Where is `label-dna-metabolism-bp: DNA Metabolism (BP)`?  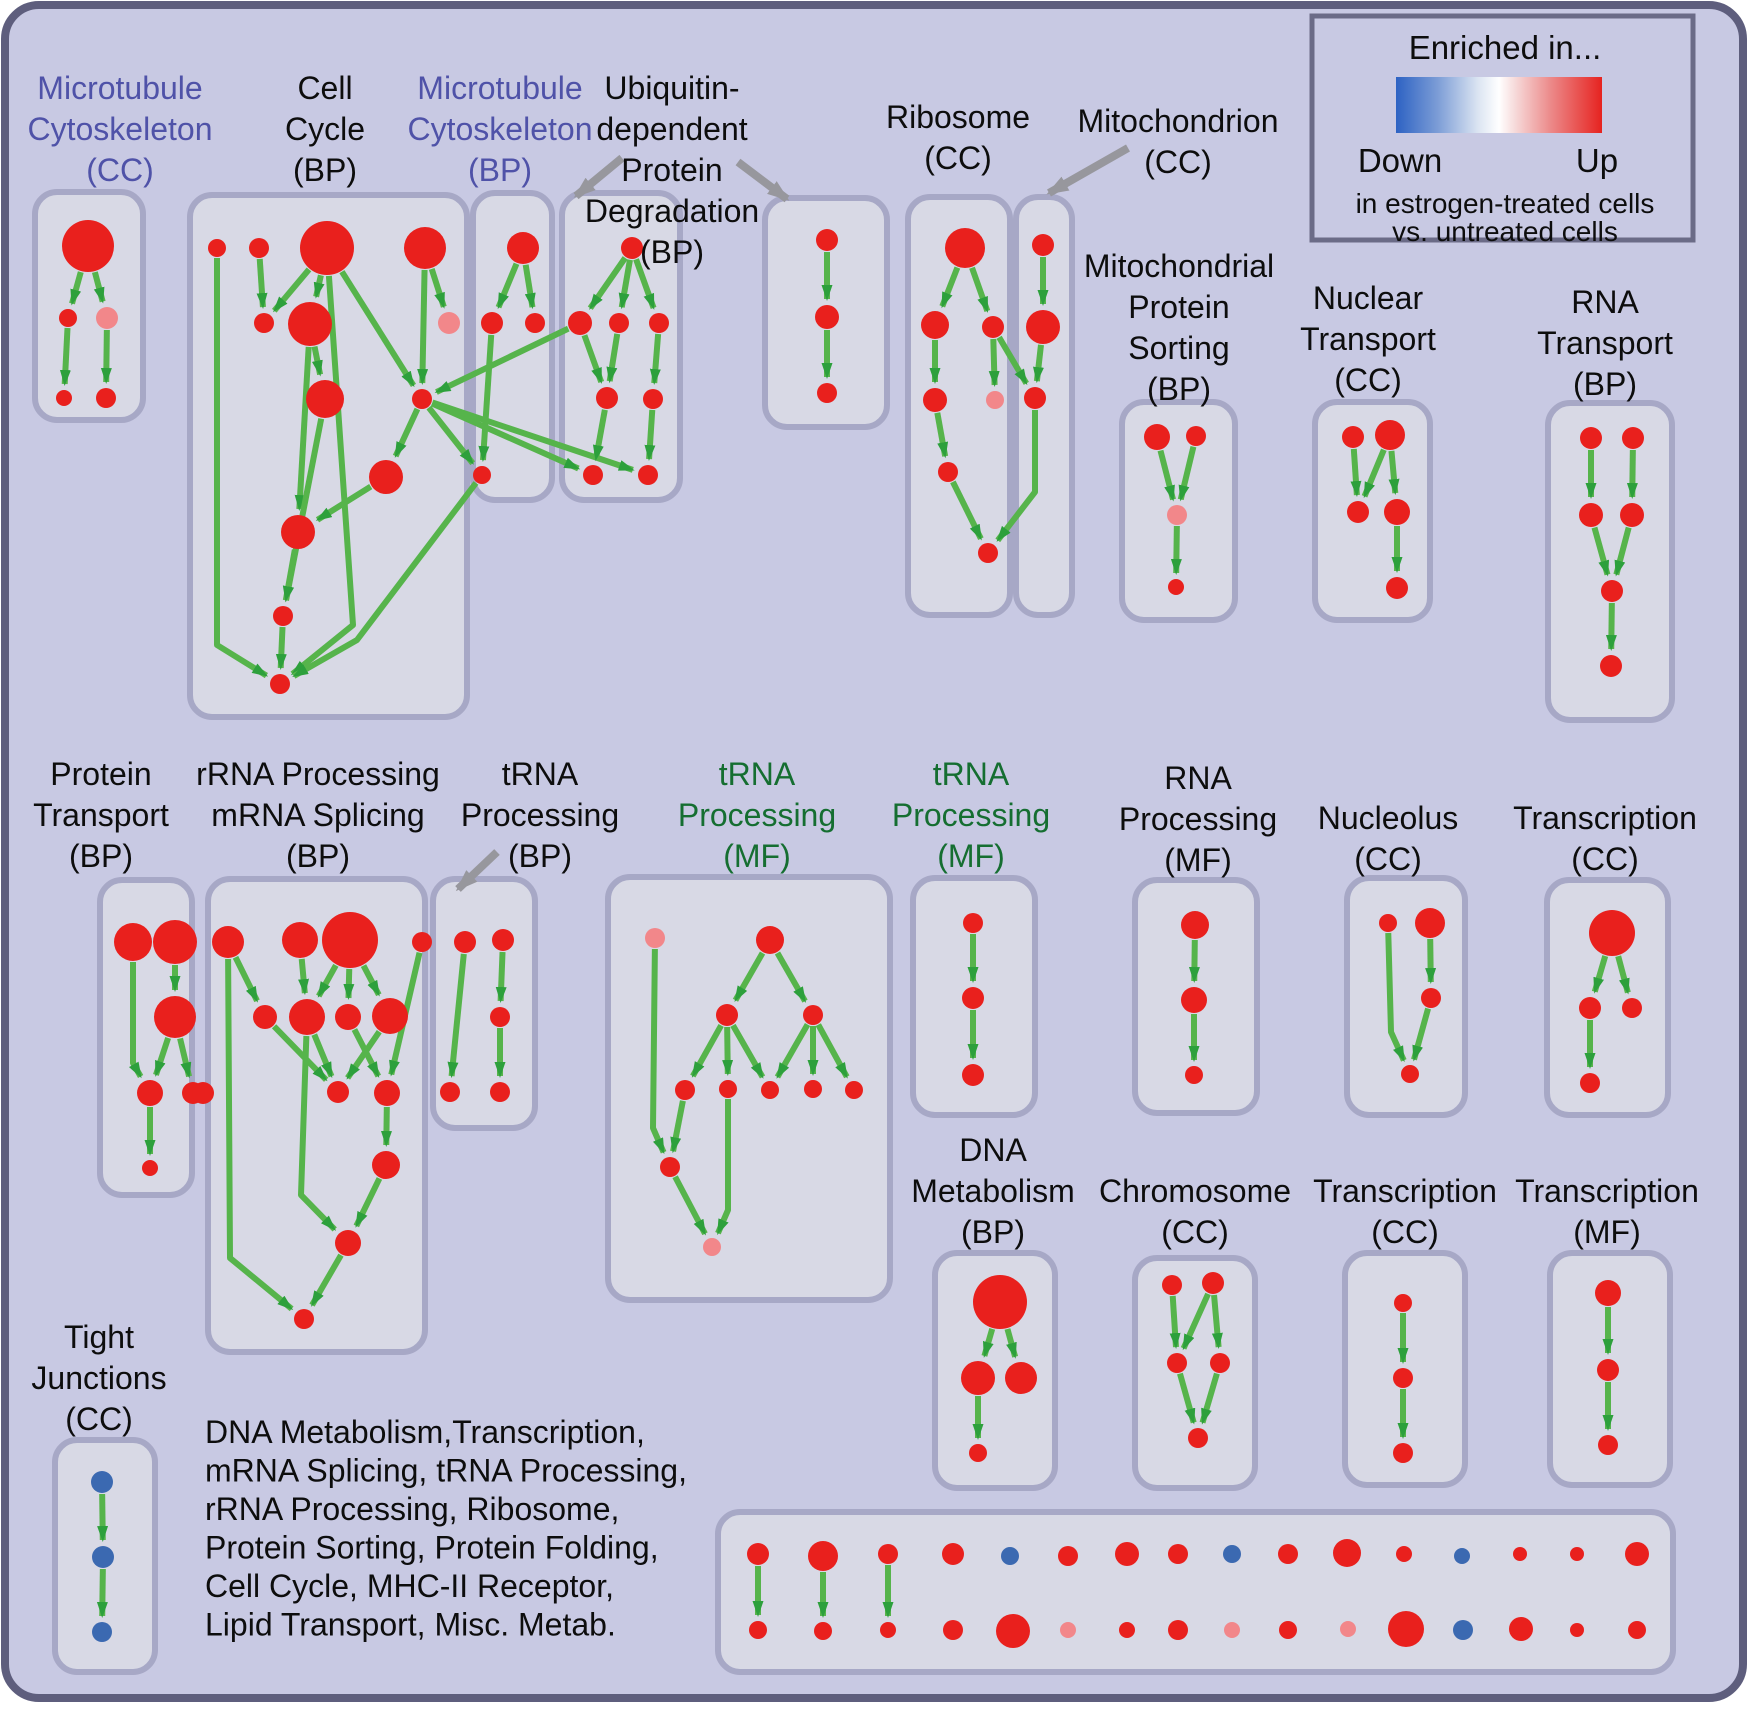
label-dna-metabolism-bp: DNA Metabolism (BP) is located at coordinates (993, 1191).